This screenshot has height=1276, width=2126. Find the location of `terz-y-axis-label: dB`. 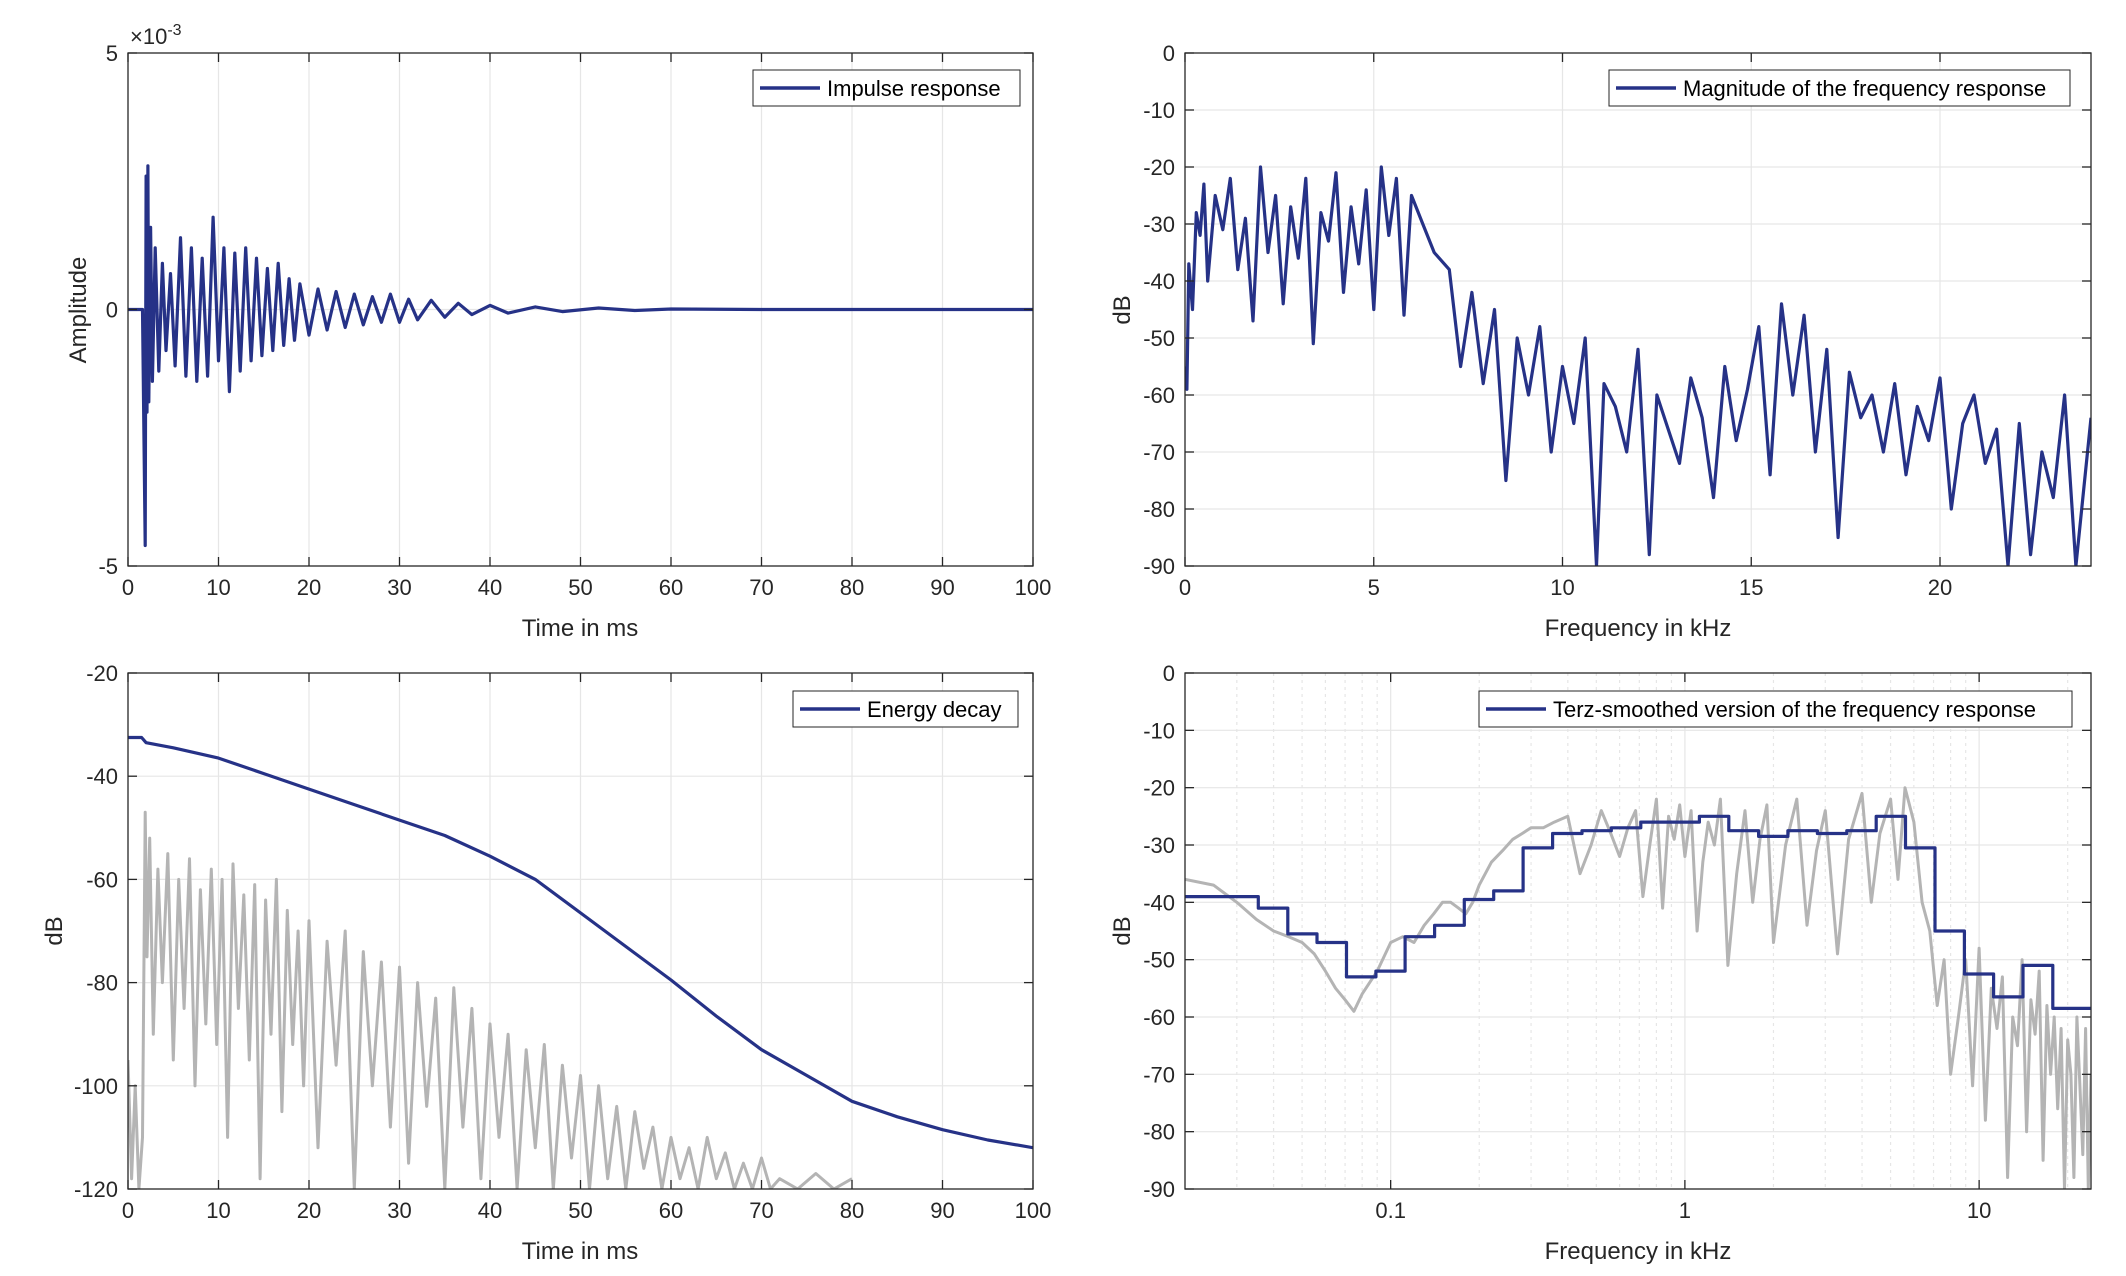

terz-y-axis-label: dB is located at coordinates (1122, 930).